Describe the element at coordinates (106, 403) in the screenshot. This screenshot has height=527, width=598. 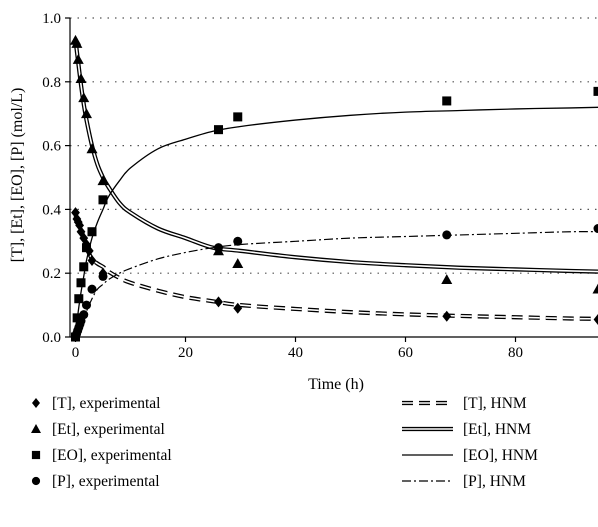
I see `legend-label-texperimental: [T], experimental` at that location.